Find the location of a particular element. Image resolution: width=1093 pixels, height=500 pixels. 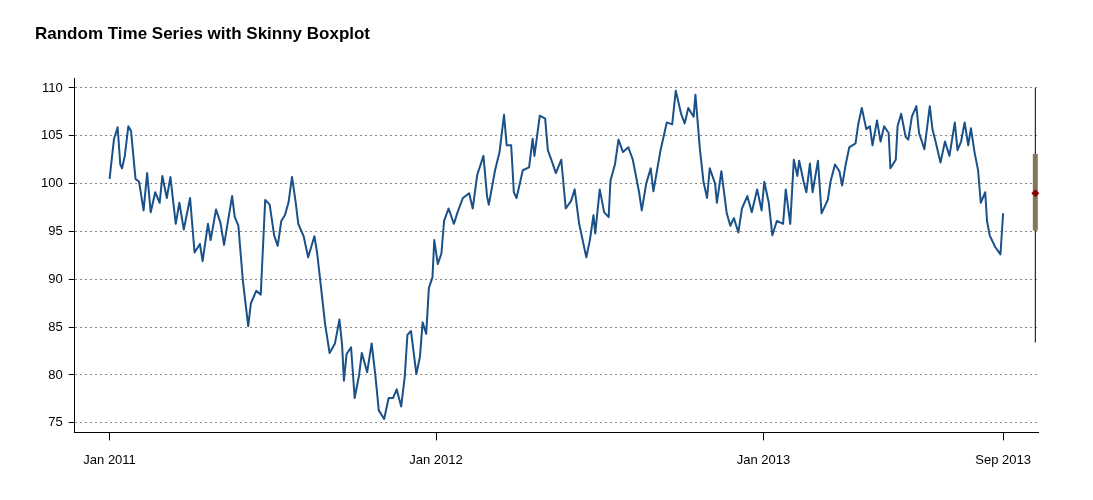

y-tick-label: 90 is located at coordinates (55, 278).